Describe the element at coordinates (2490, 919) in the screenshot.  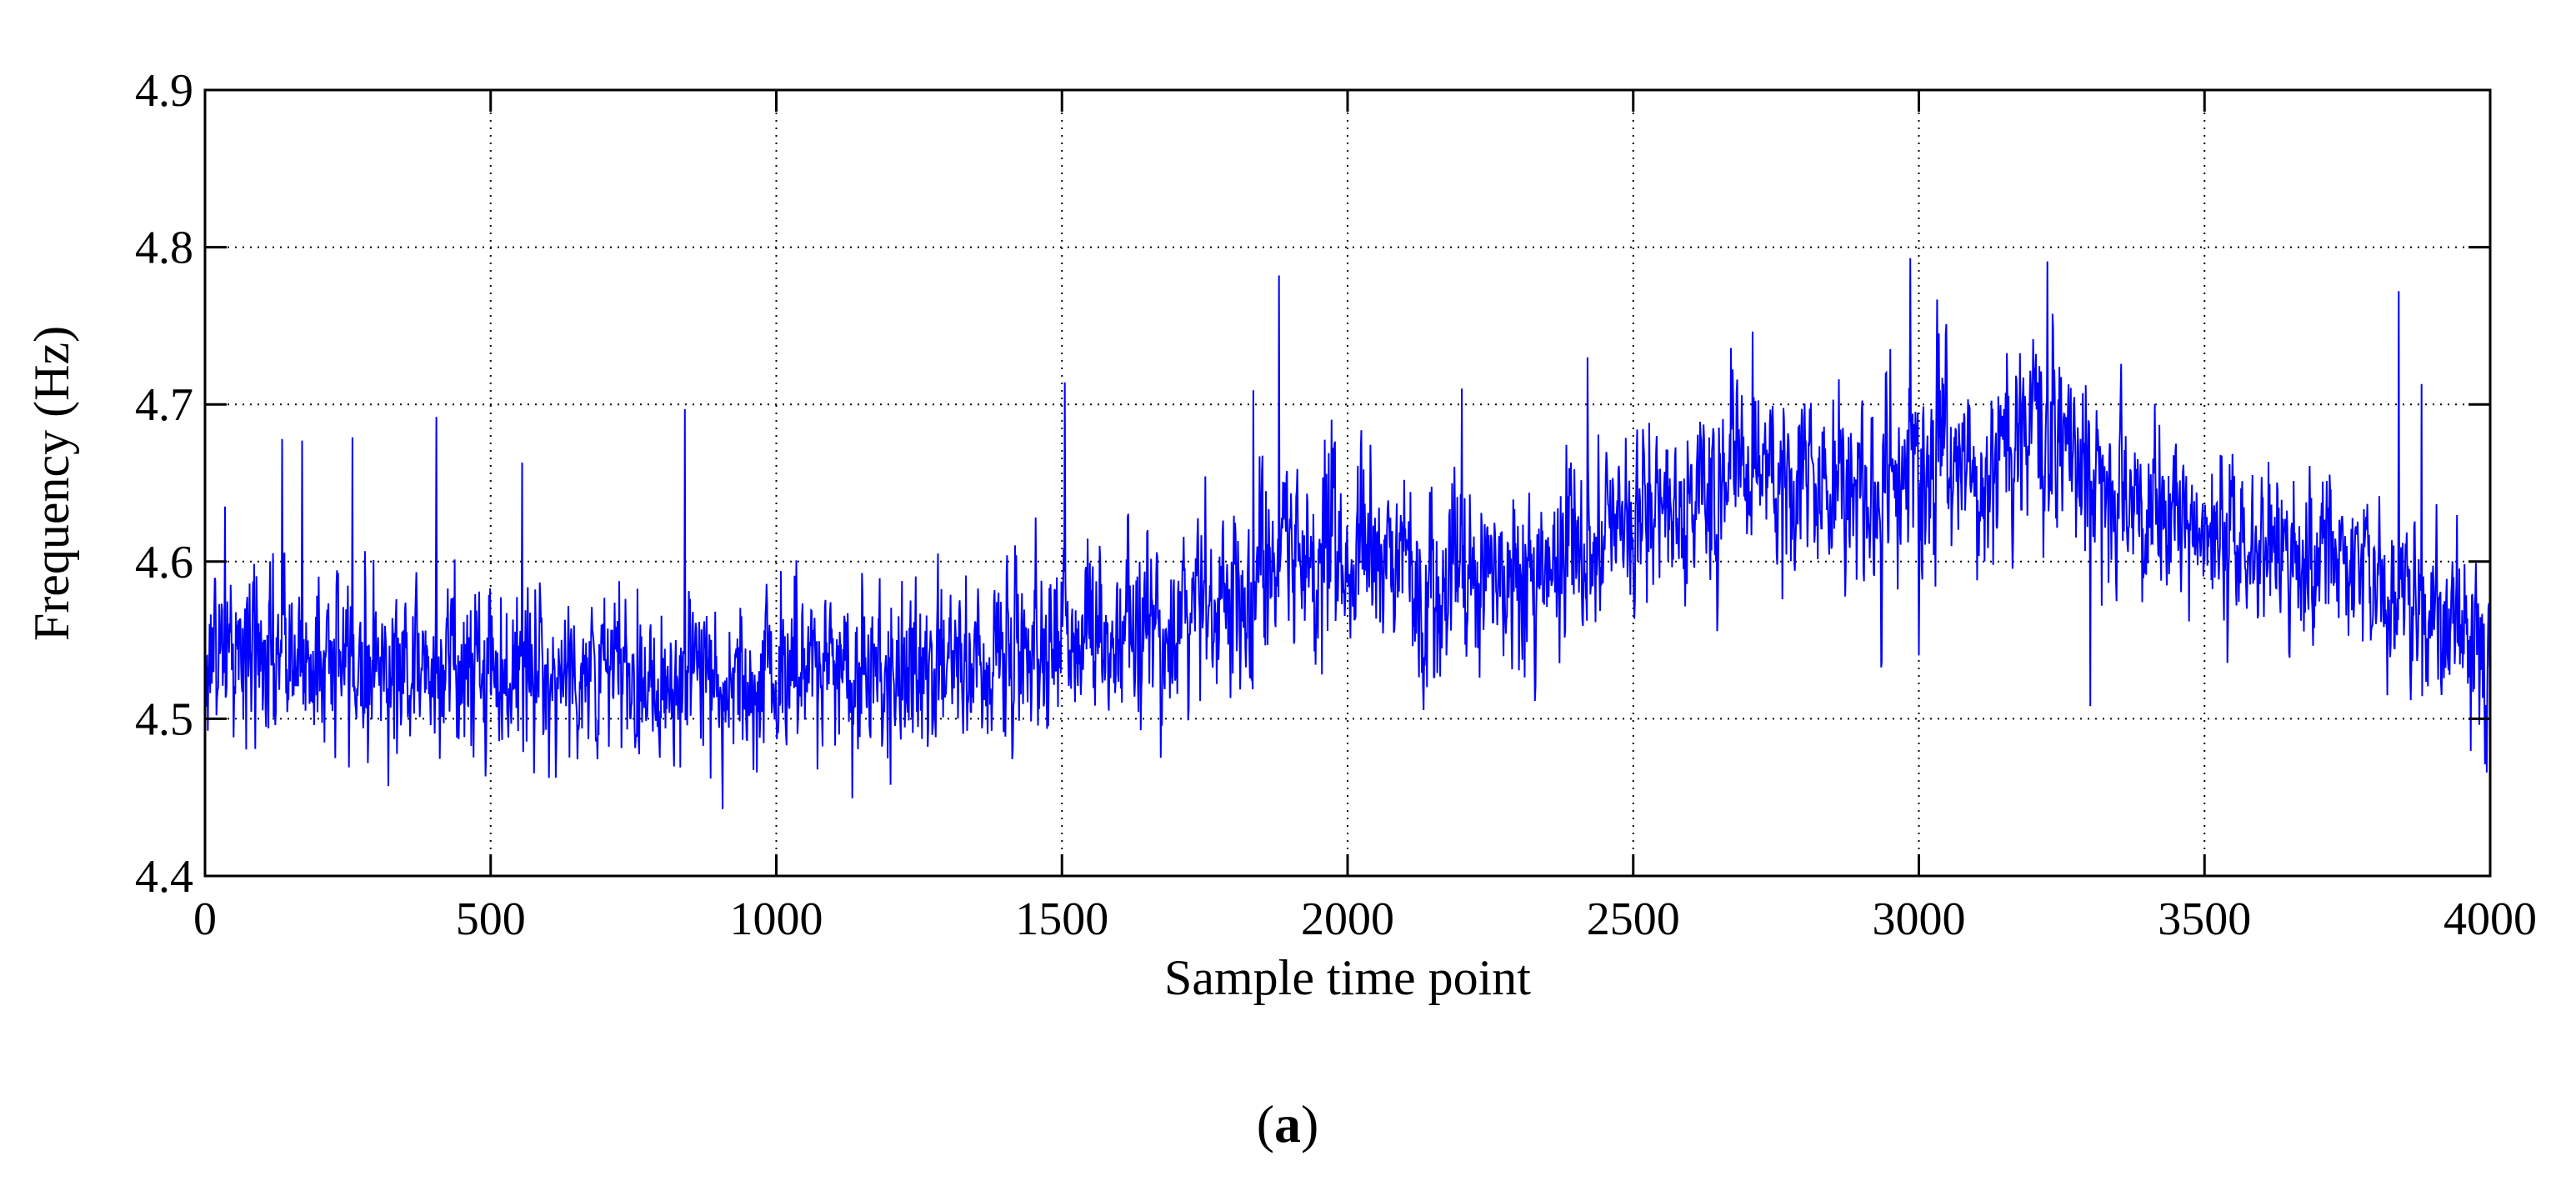
I see `x-tick-label: 4000` at that location.